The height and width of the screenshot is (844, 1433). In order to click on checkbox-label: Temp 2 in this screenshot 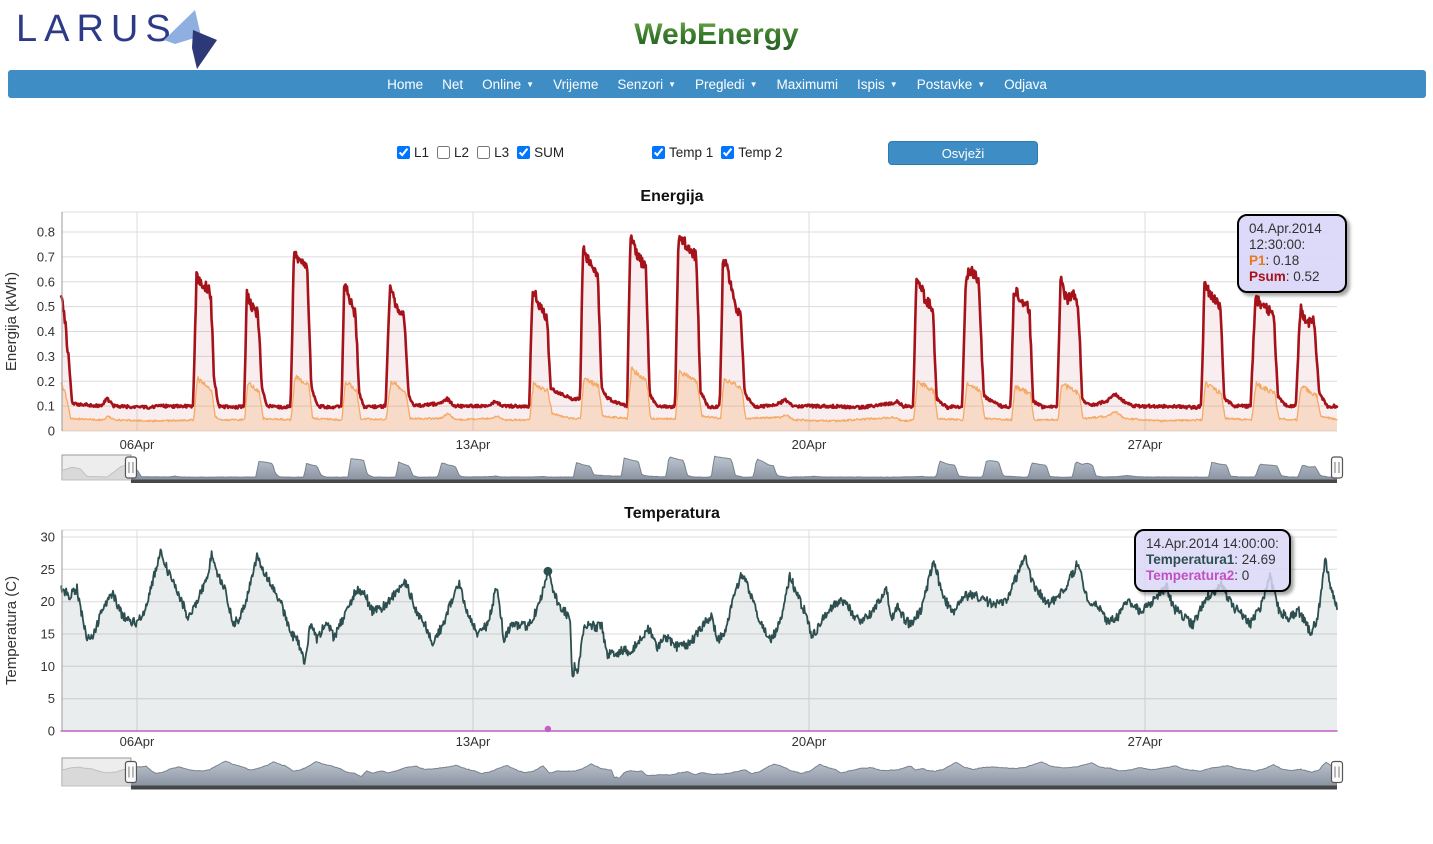, I will do `click(760, 152)`.